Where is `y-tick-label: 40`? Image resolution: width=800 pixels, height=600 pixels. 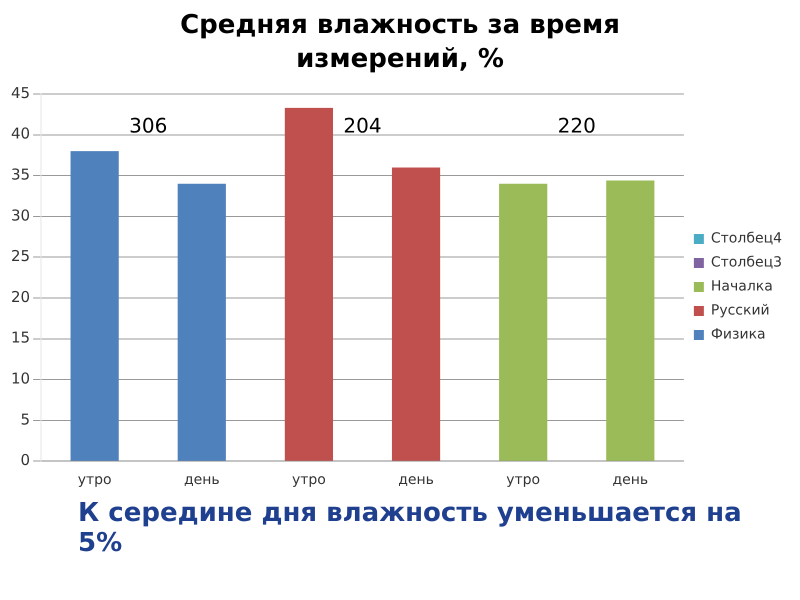 y-tick-label: 40 is located at coordinates (20, 133).